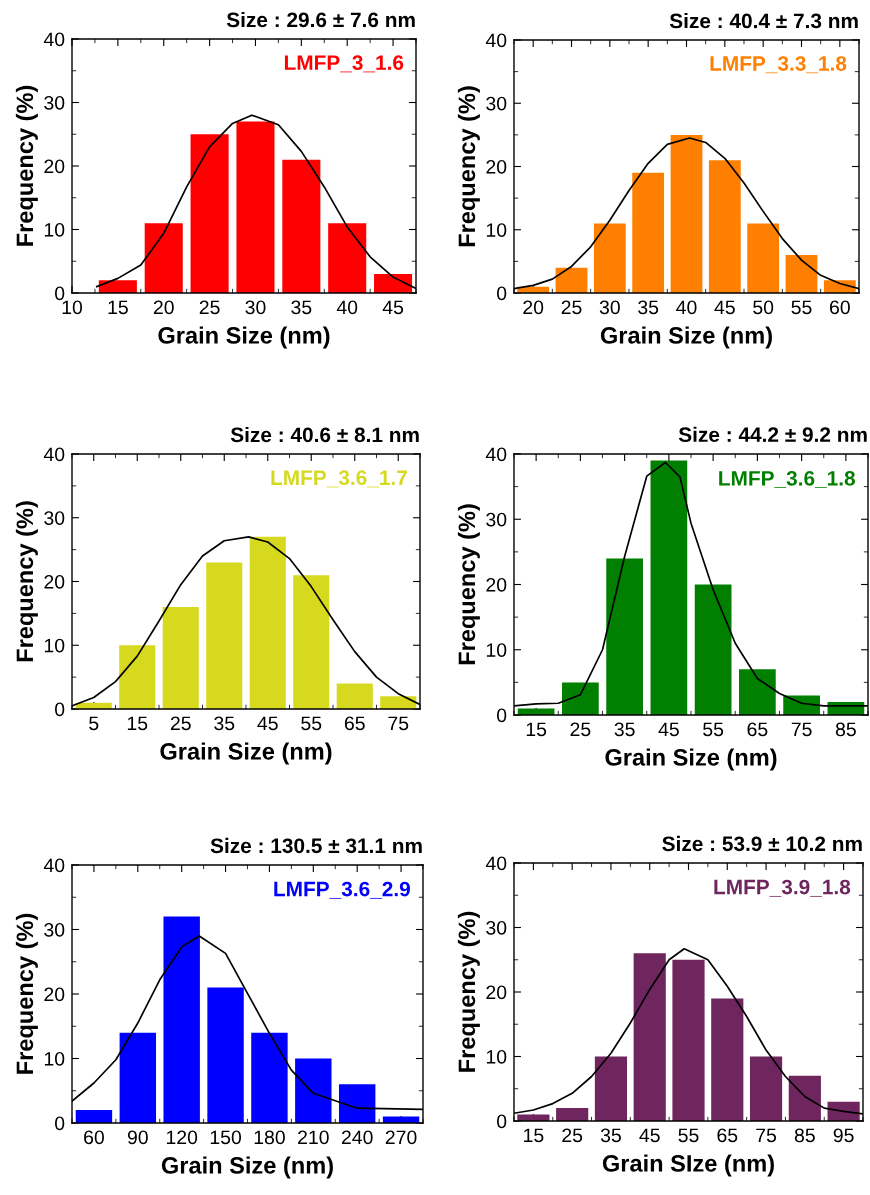 The image size is (870, 1195). I want to click on annotation: LMFP_3.3_1.8, so click(778, 65).